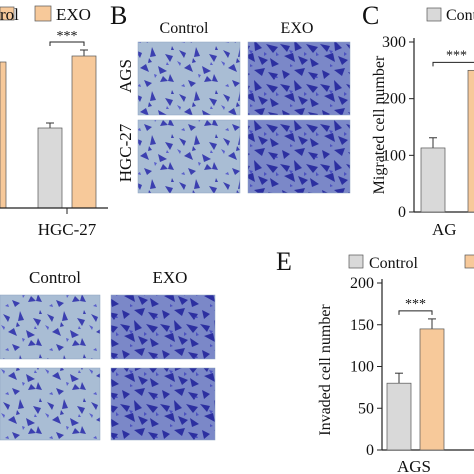  What do you see at coordinates (393, 263) in the screenshot?
I see `panel-e-legend-control: Control` at bounding box center [393, 263].